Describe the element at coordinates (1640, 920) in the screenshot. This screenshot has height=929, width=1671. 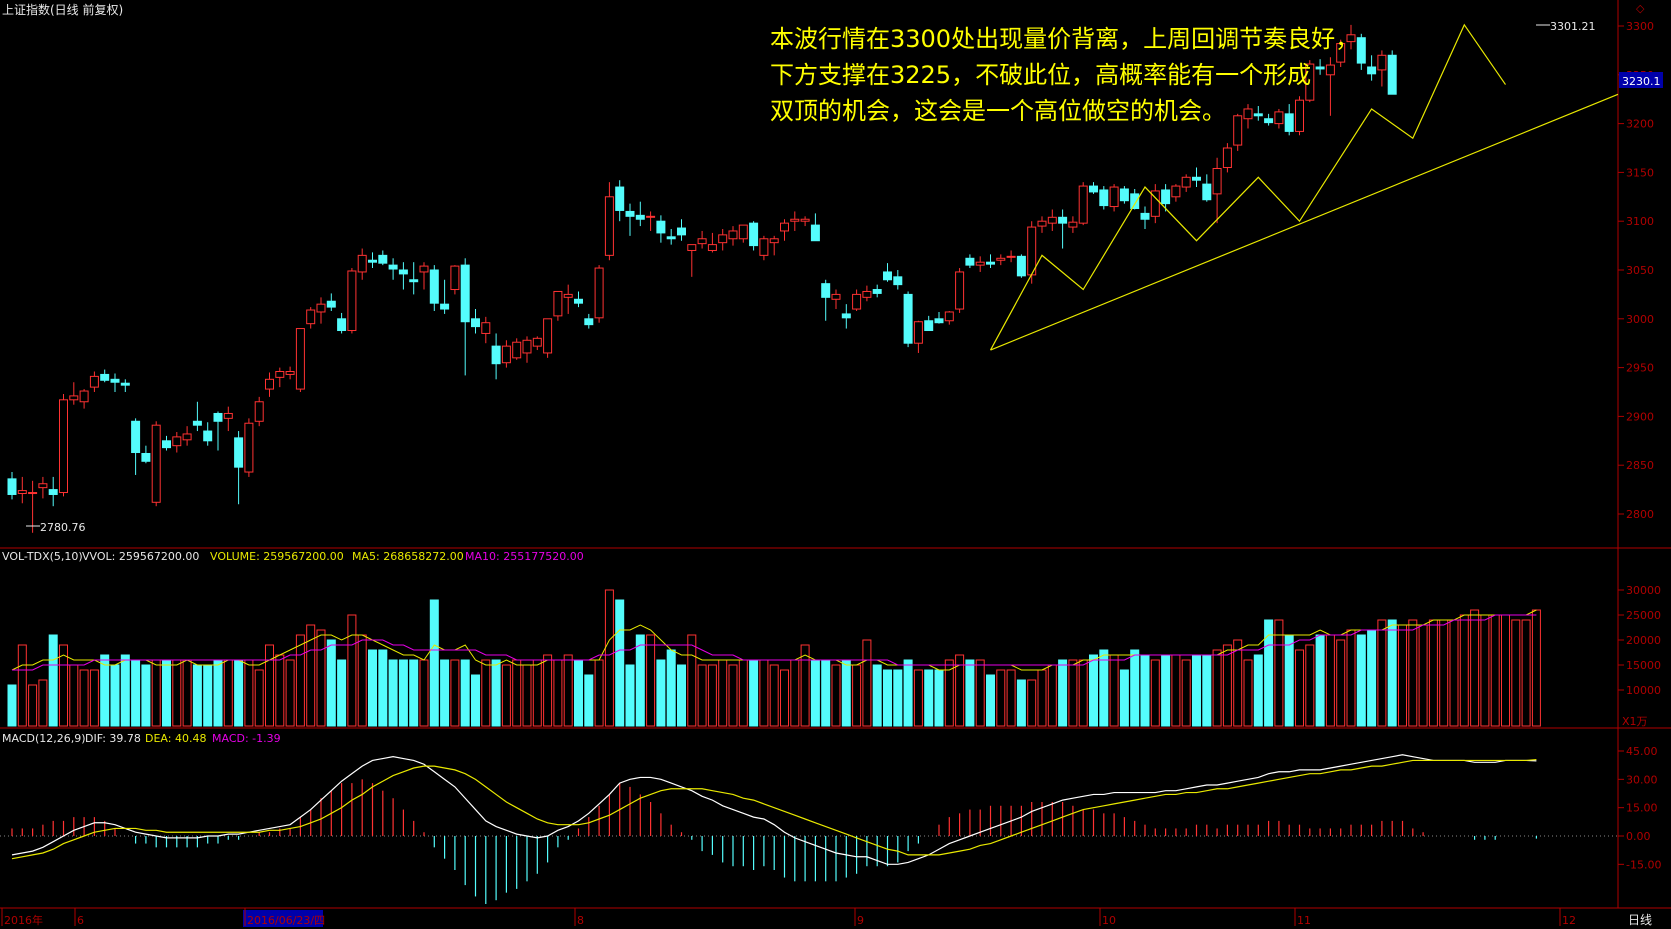
I see `period-label: 日线` at that location.